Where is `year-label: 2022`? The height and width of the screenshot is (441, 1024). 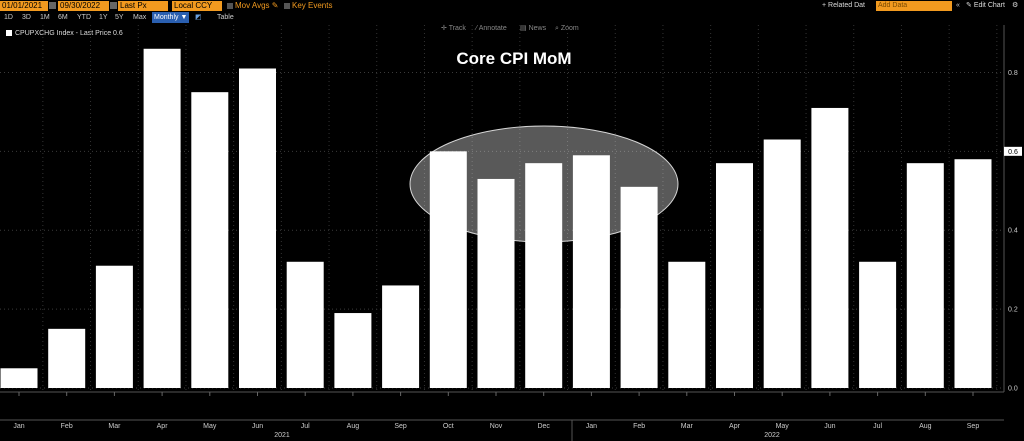 year-label: 2022 is located at coordinates (772, 435).